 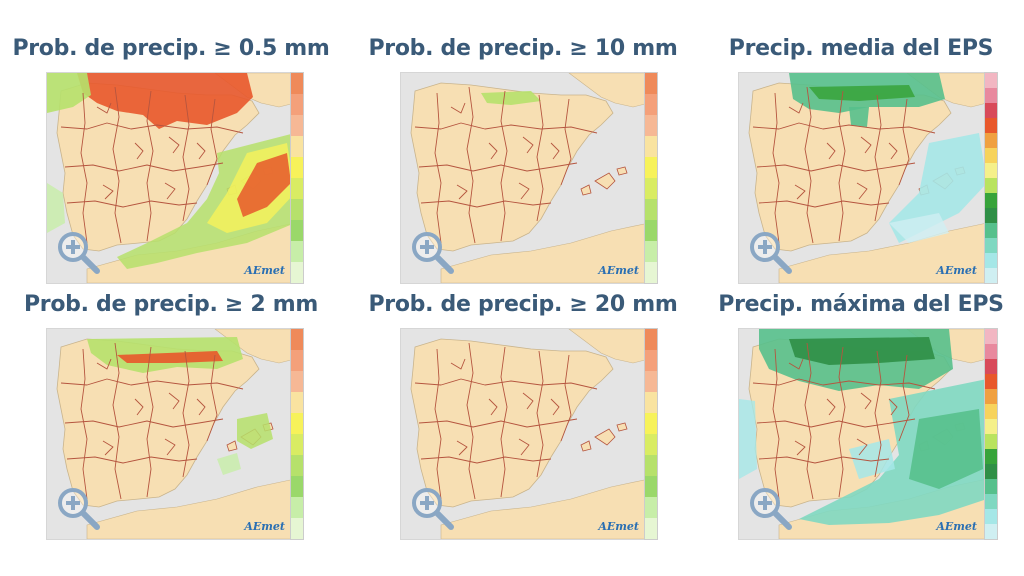 What do you see at coordinates (861, 48) in the screenshot?
I see `panel-title: Precip. media del EPS` at bounding box center [861, 48].